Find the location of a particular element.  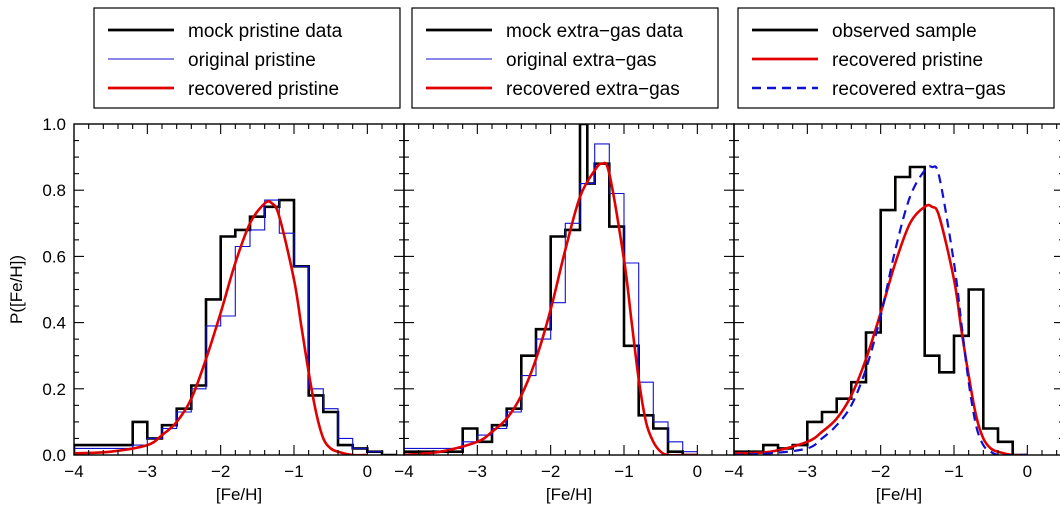

y-tick-label: 0.8 is located at coordinates (54, 190).